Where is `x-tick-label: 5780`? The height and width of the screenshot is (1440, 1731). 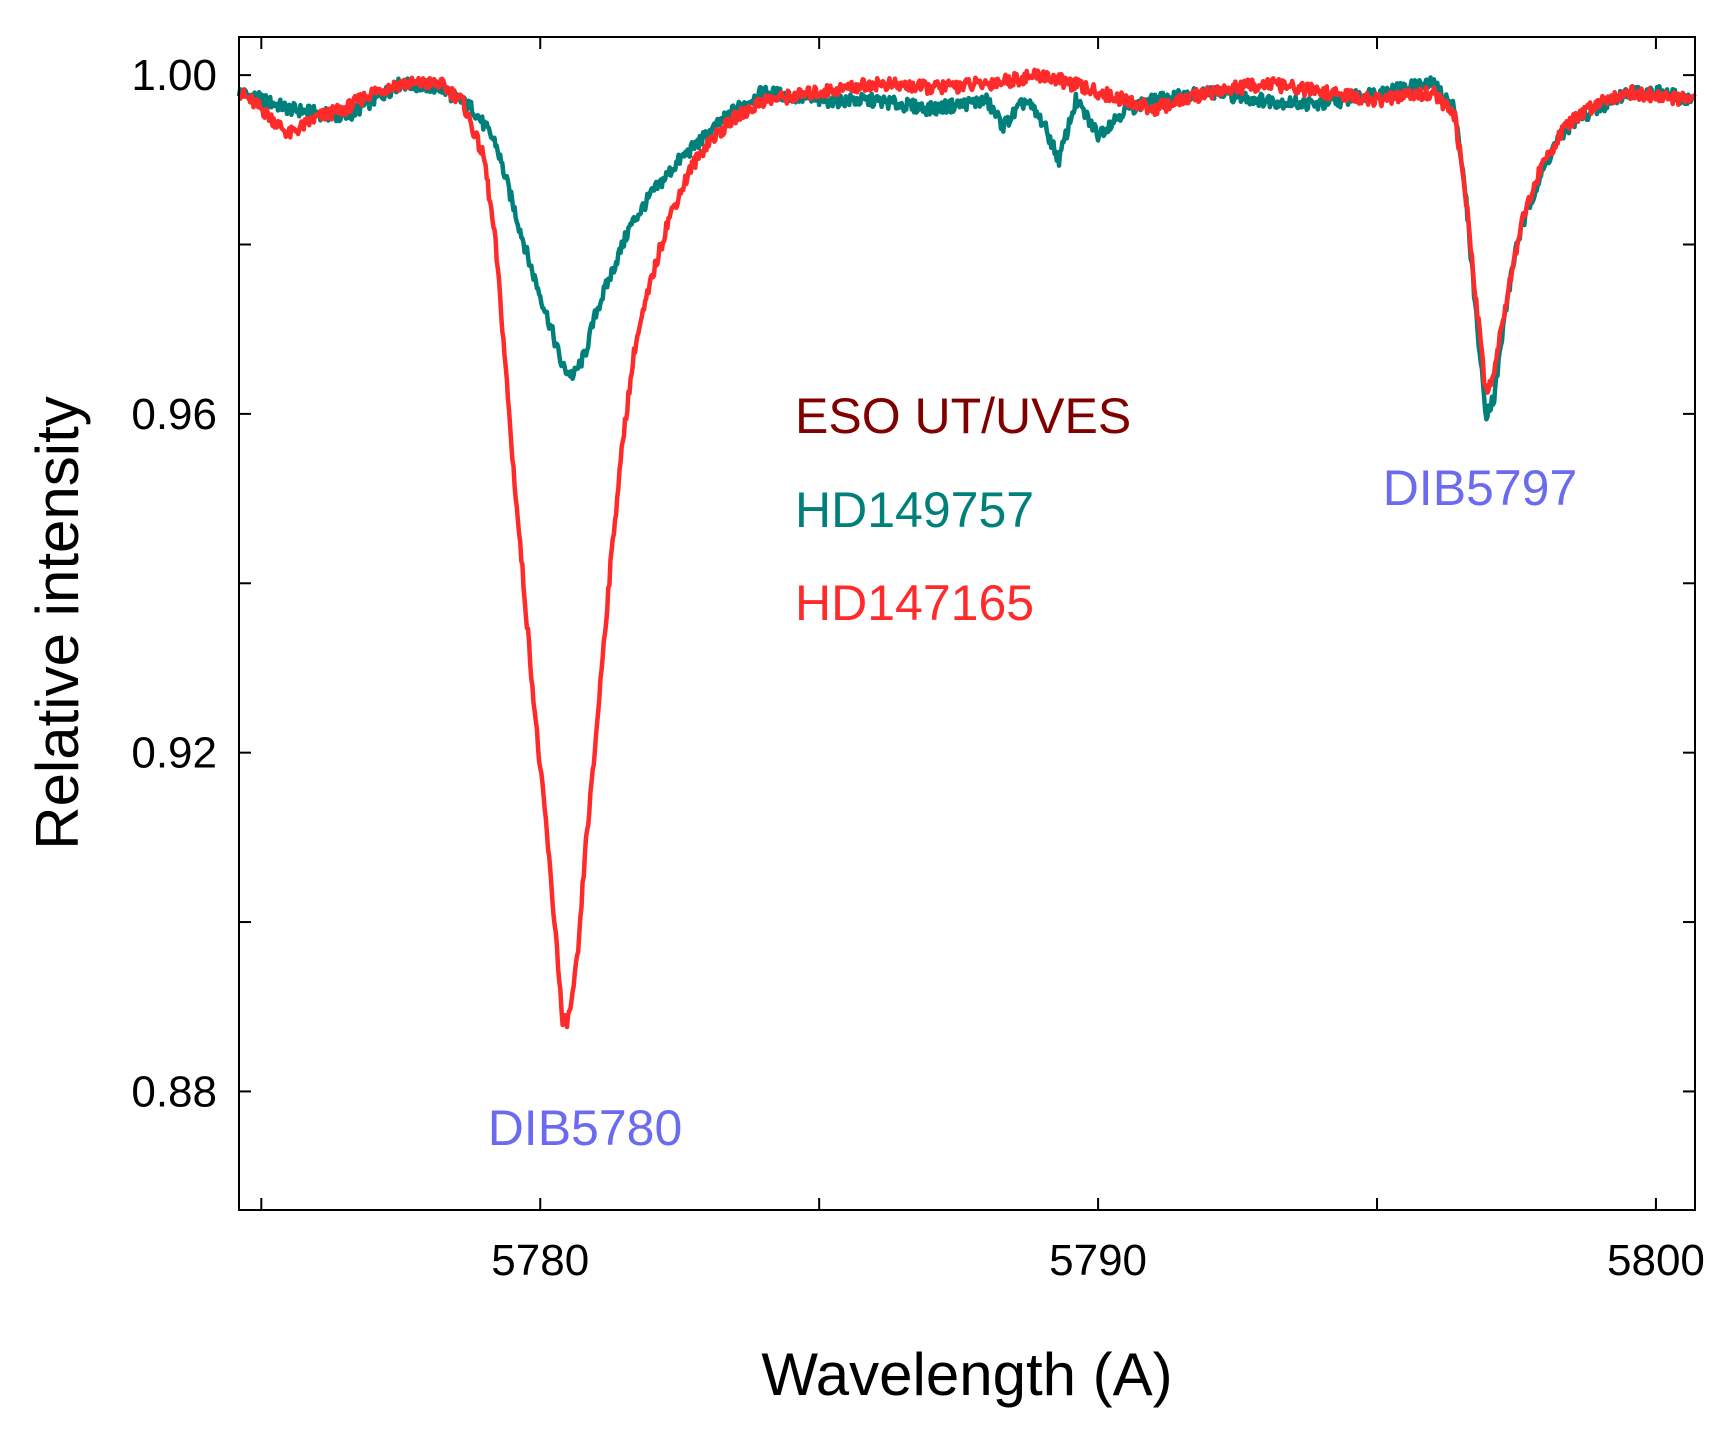
x-tick-label: 5780 is located at coordinates (540, 1260).